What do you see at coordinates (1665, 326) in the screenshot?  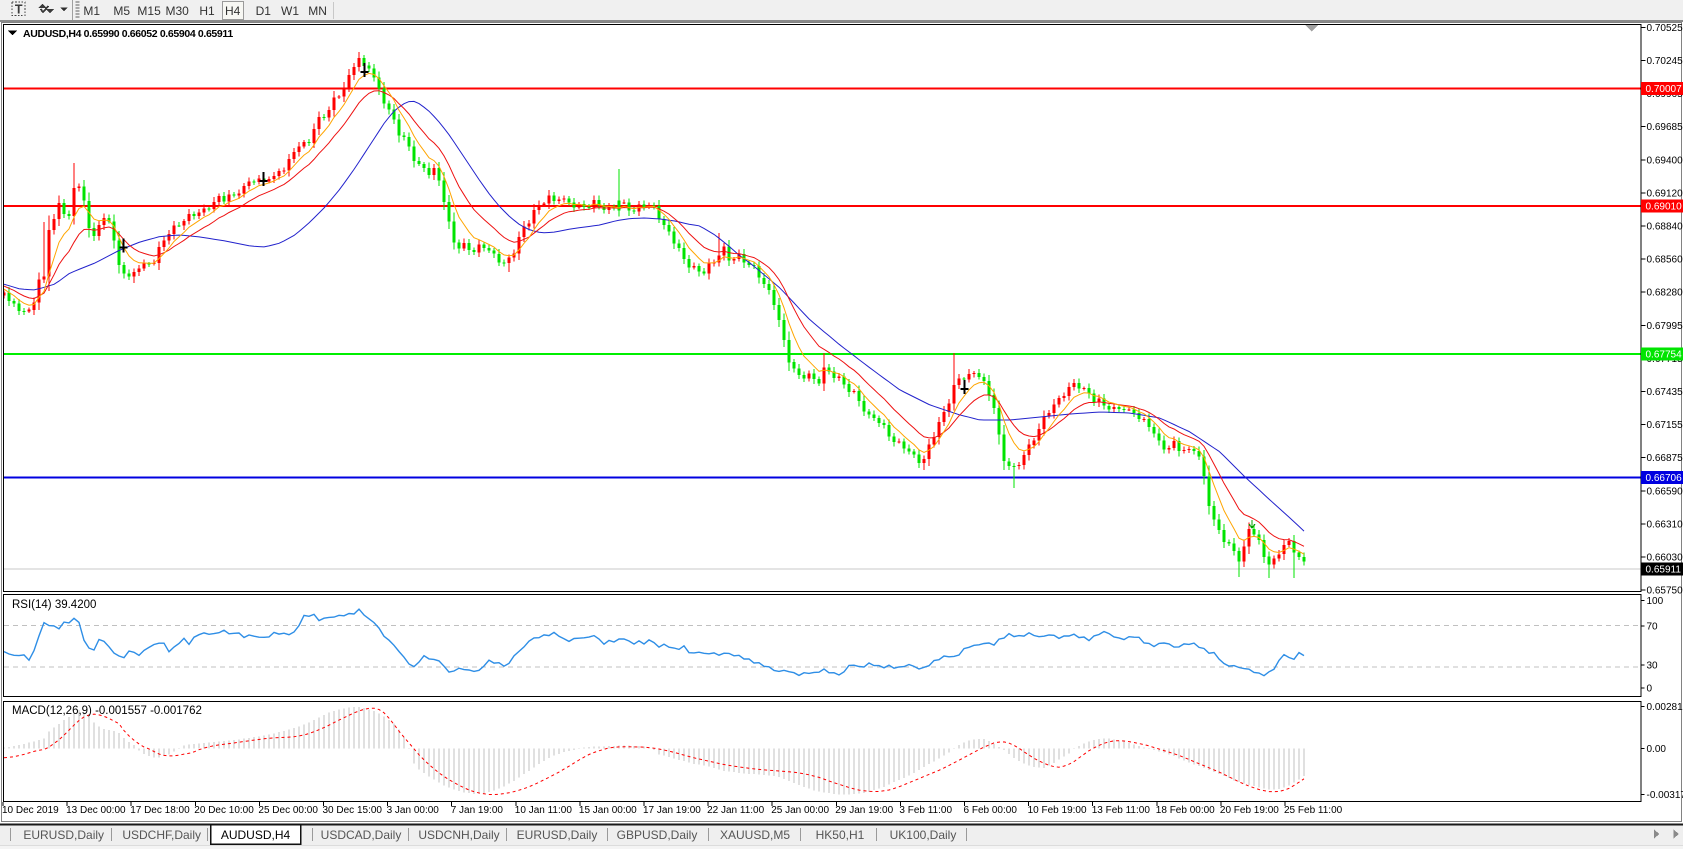 I see `svg-text: 0.67995` at bounding box center [1665, 326].